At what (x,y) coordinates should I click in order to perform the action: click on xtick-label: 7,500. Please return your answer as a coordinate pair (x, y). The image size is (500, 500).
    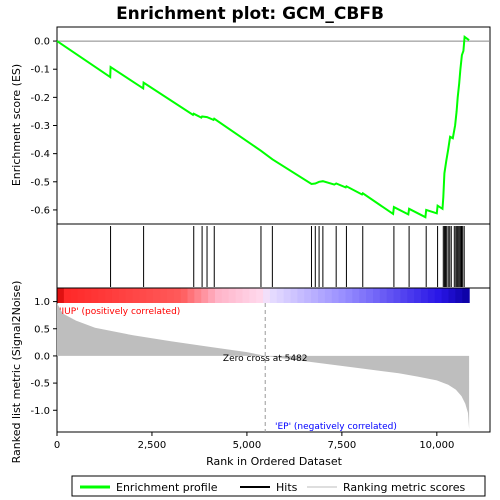
    Looking at the image, I should click on (342, 445).